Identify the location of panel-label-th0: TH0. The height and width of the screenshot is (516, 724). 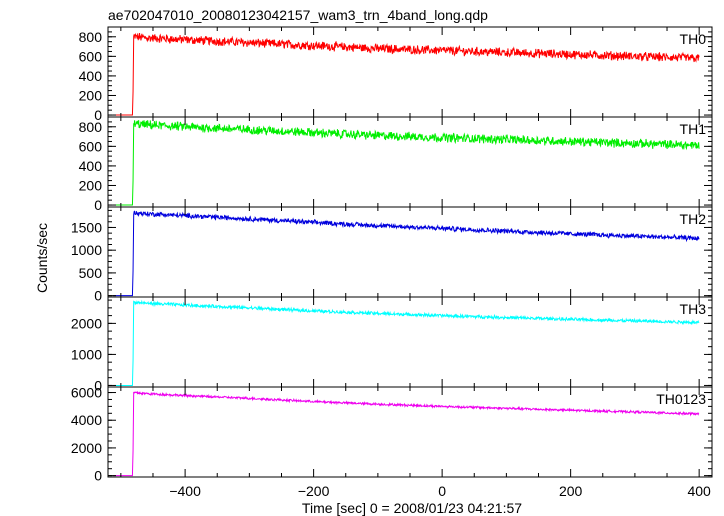
(693, 39).